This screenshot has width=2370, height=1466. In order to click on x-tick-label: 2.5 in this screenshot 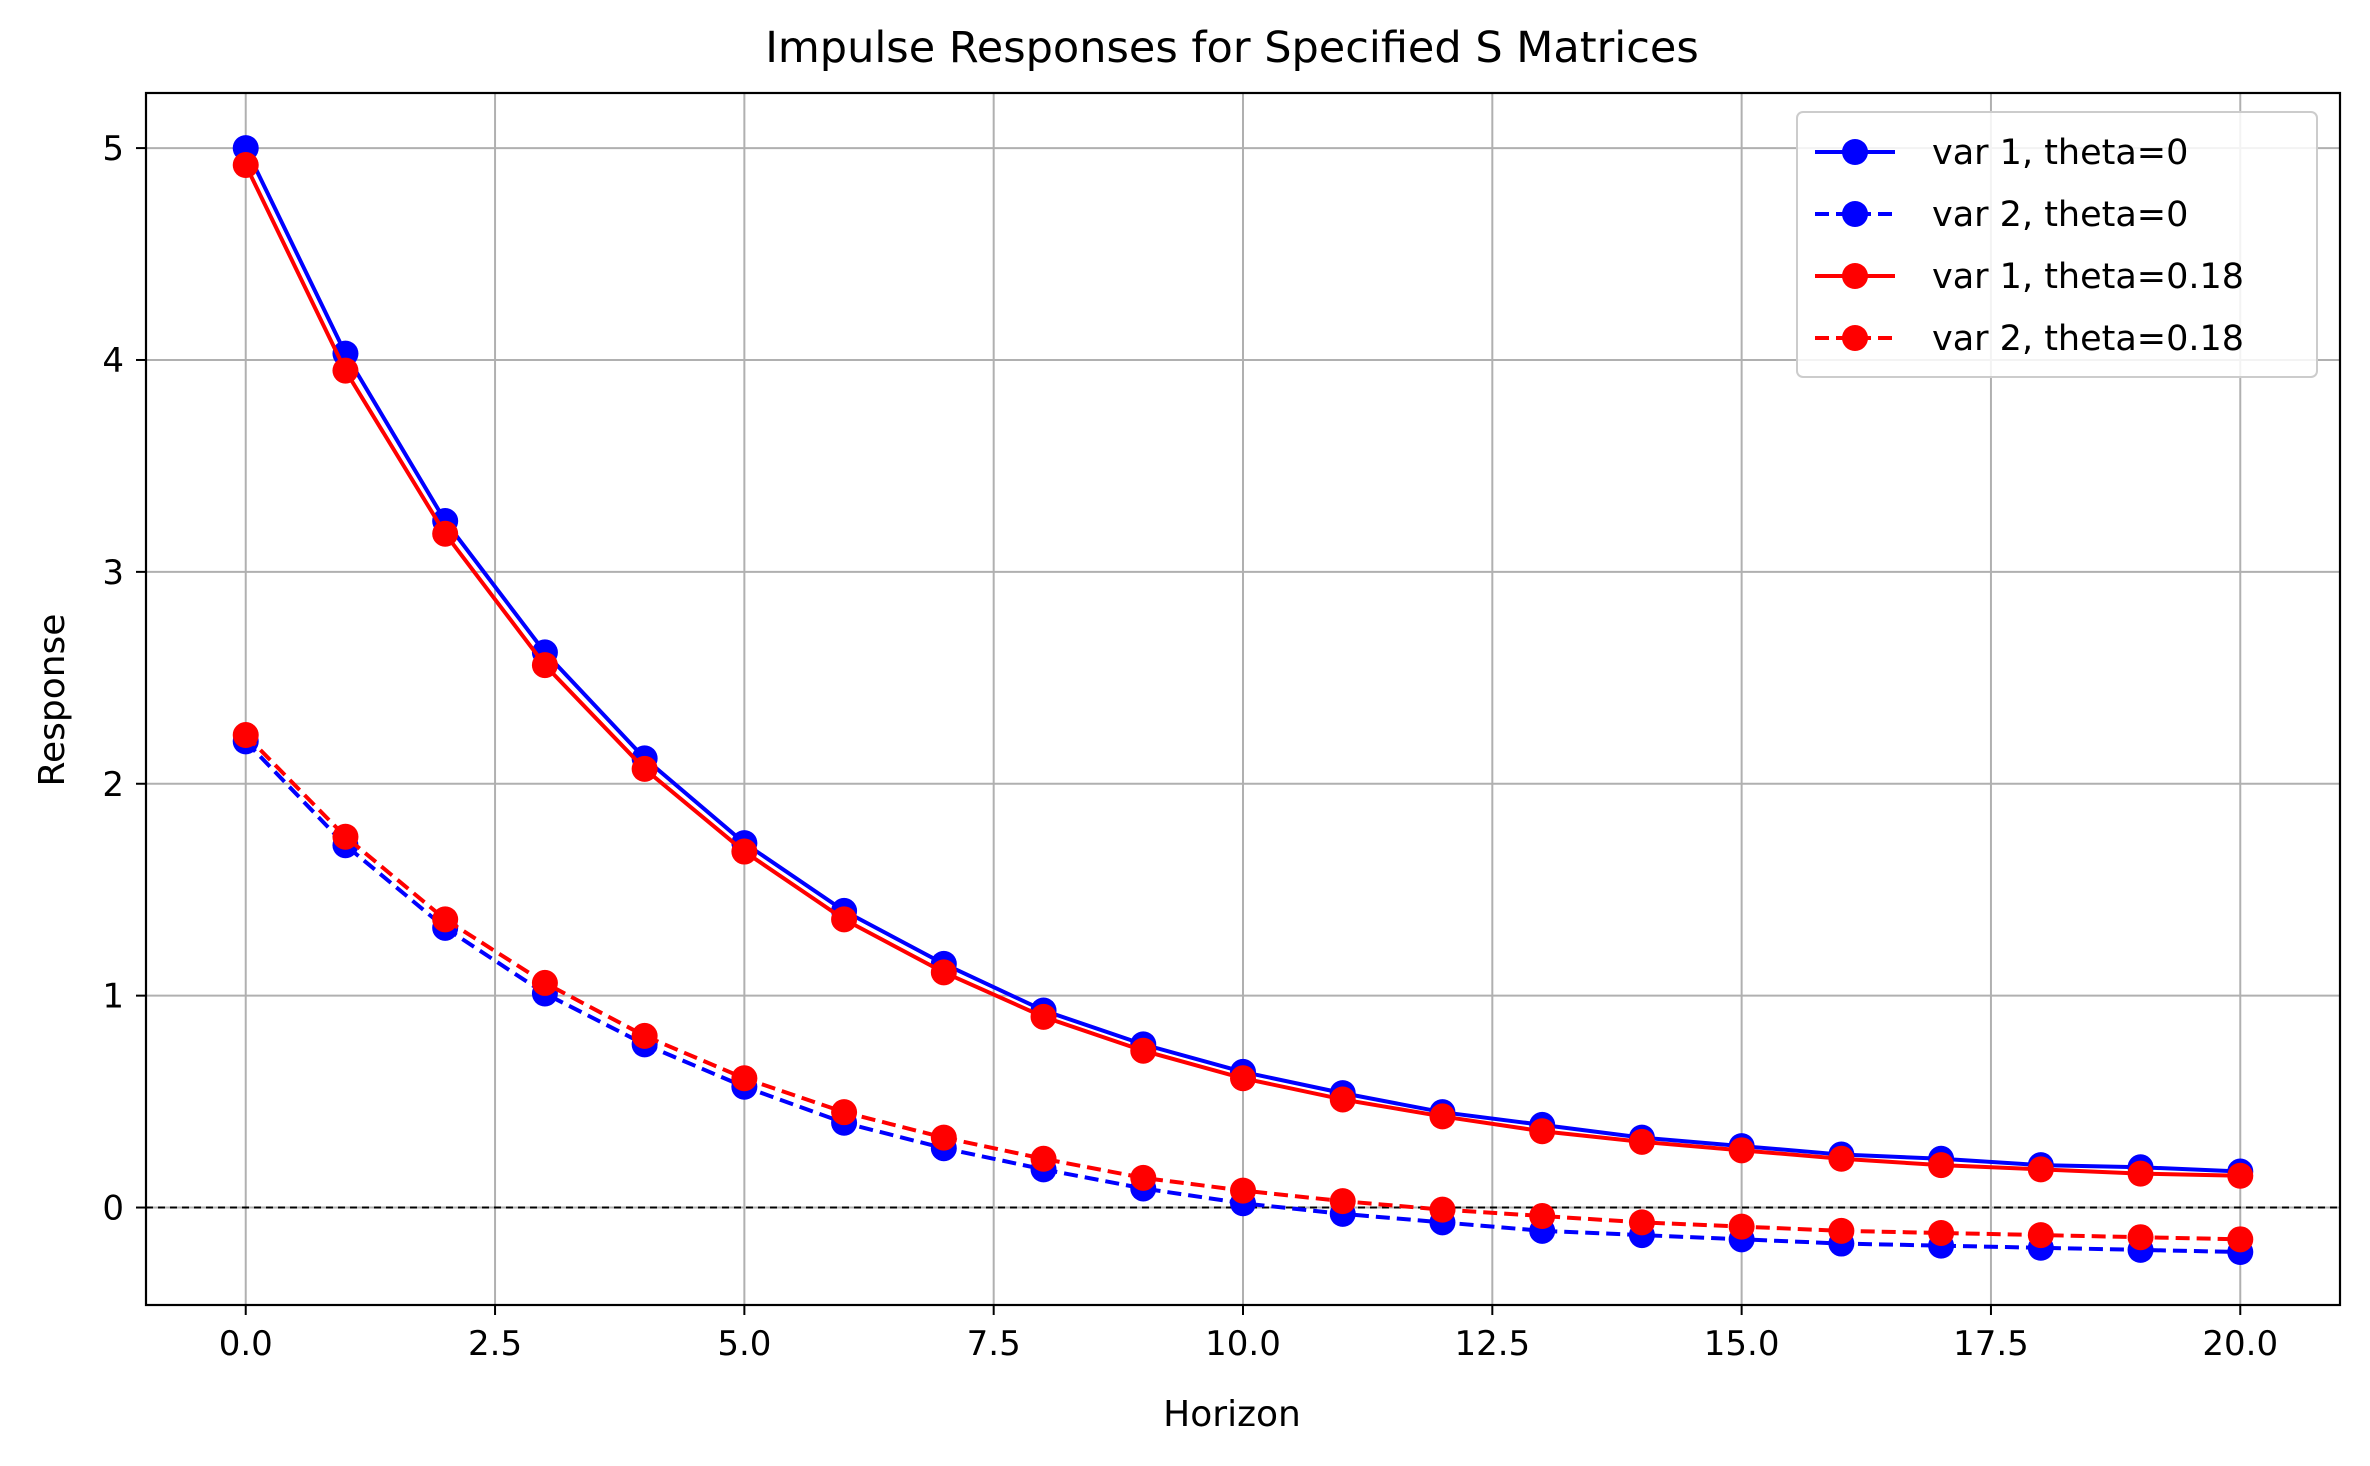, I will do `click(495, 1344)`.